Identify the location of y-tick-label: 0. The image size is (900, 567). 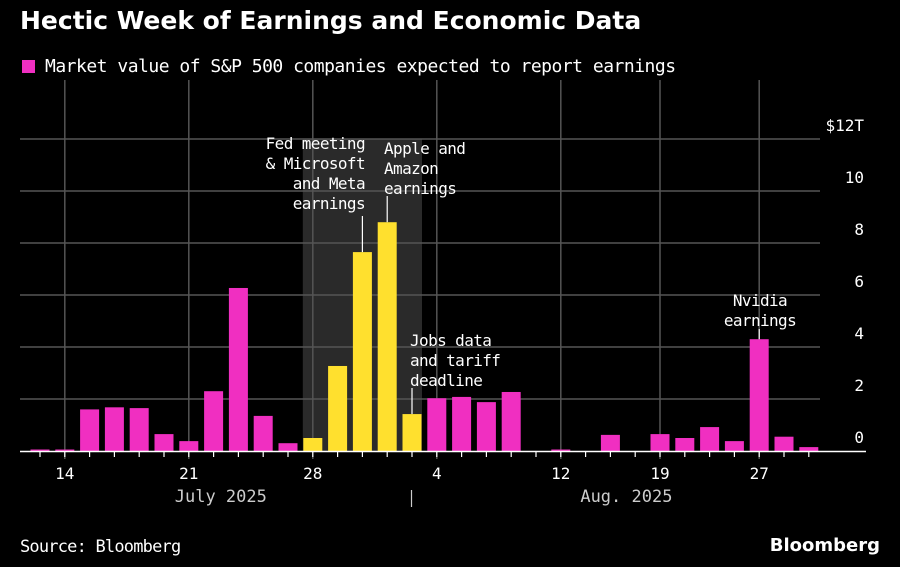
(859, 437).